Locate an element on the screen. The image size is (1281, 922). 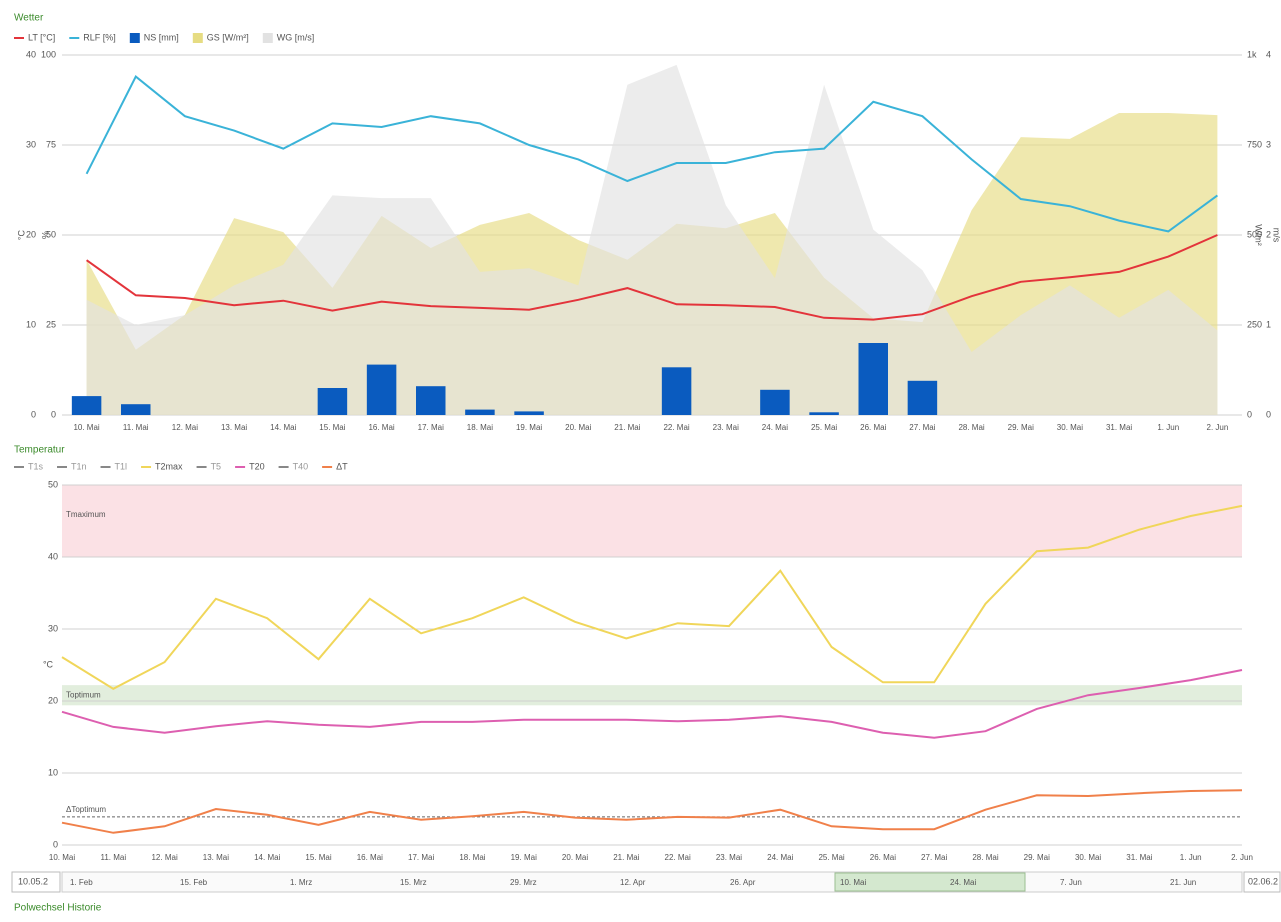
navigator-label: 15. Feb is located at coordinates (194, 882).